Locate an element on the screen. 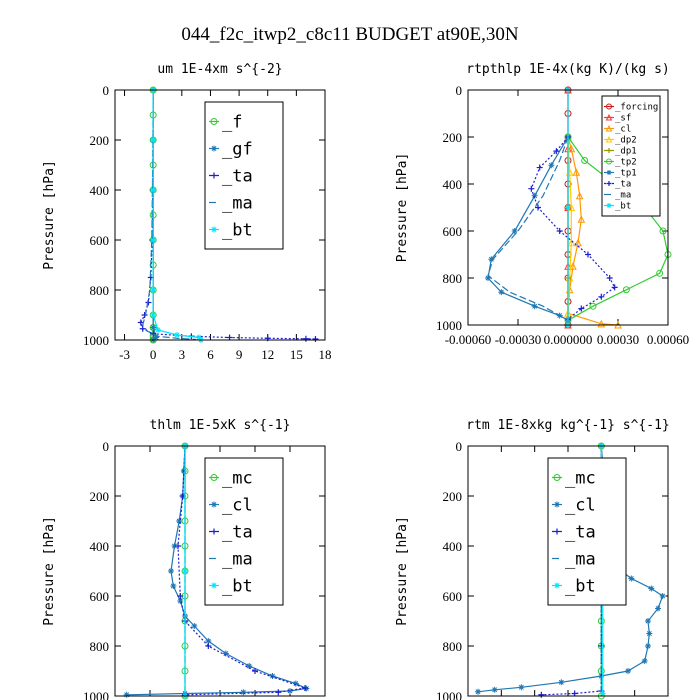 This screenshot has width=700, height=700. legend-entry: _ta is located at coordinates (237, 176).